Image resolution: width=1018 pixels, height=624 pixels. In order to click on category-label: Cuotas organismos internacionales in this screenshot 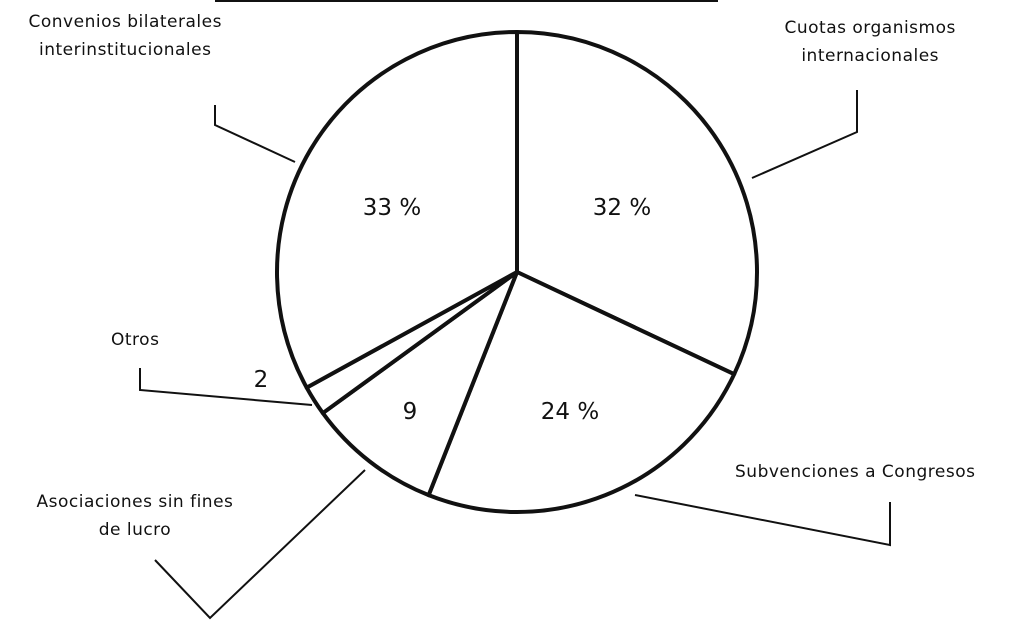, I will do `click(870, 42)`.